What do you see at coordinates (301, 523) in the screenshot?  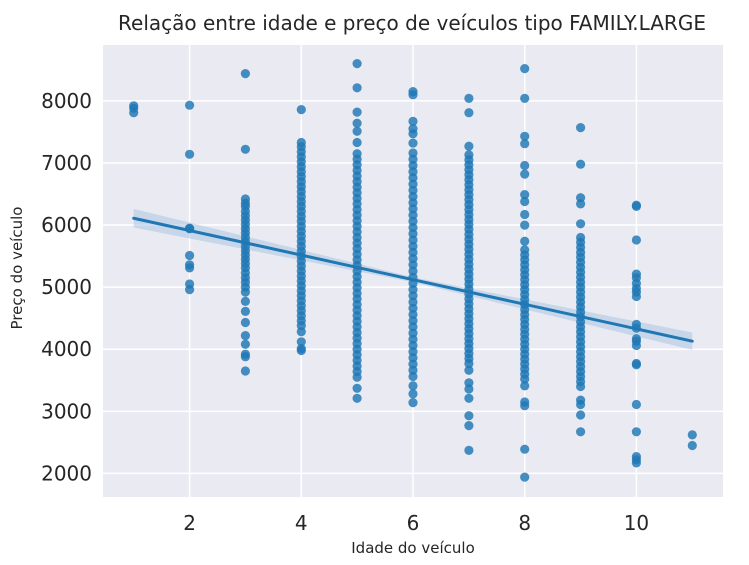 I see `x-tick-label: 4` at bounding box center [301, 523].